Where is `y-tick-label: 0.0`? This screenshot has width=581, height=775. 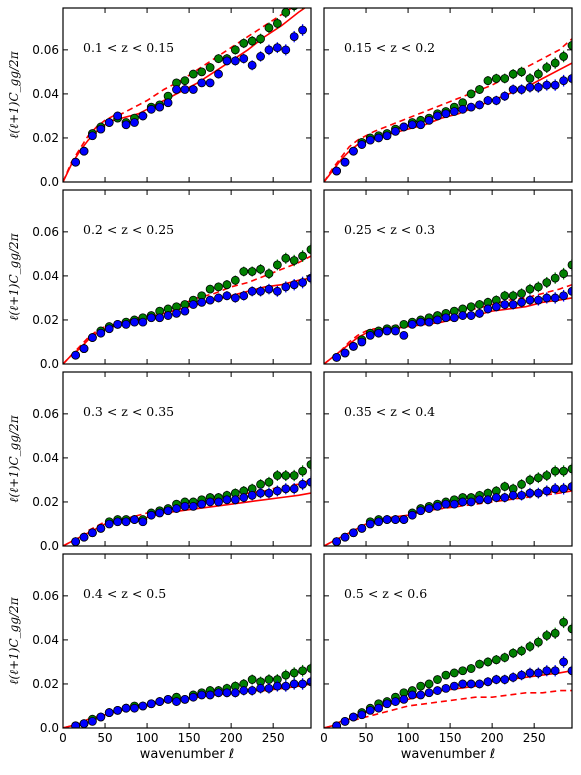 y-tick-label: 0.0 is located at coordinates (49, 546).